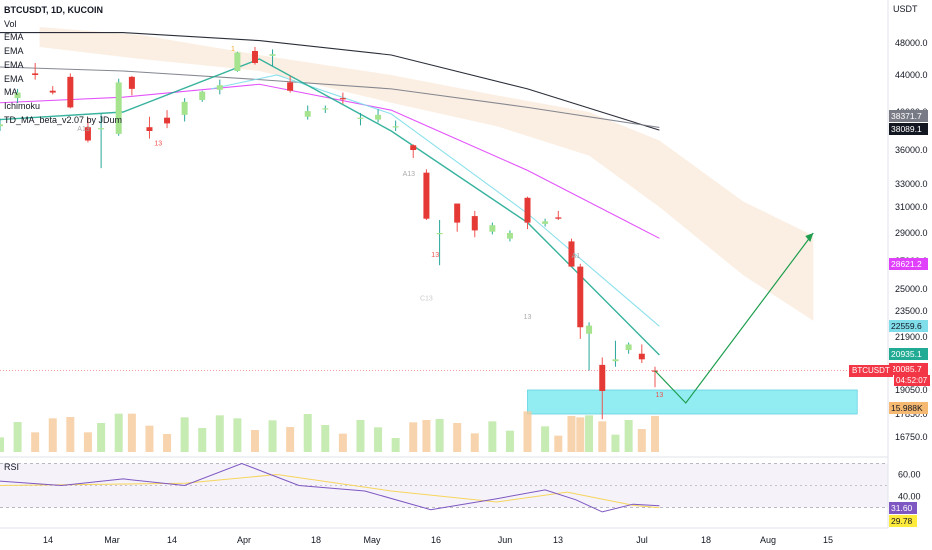 The height and width of the screenshot is (550, 932). I want to click on price-tick-label: 25000.0, so click(911, 289).